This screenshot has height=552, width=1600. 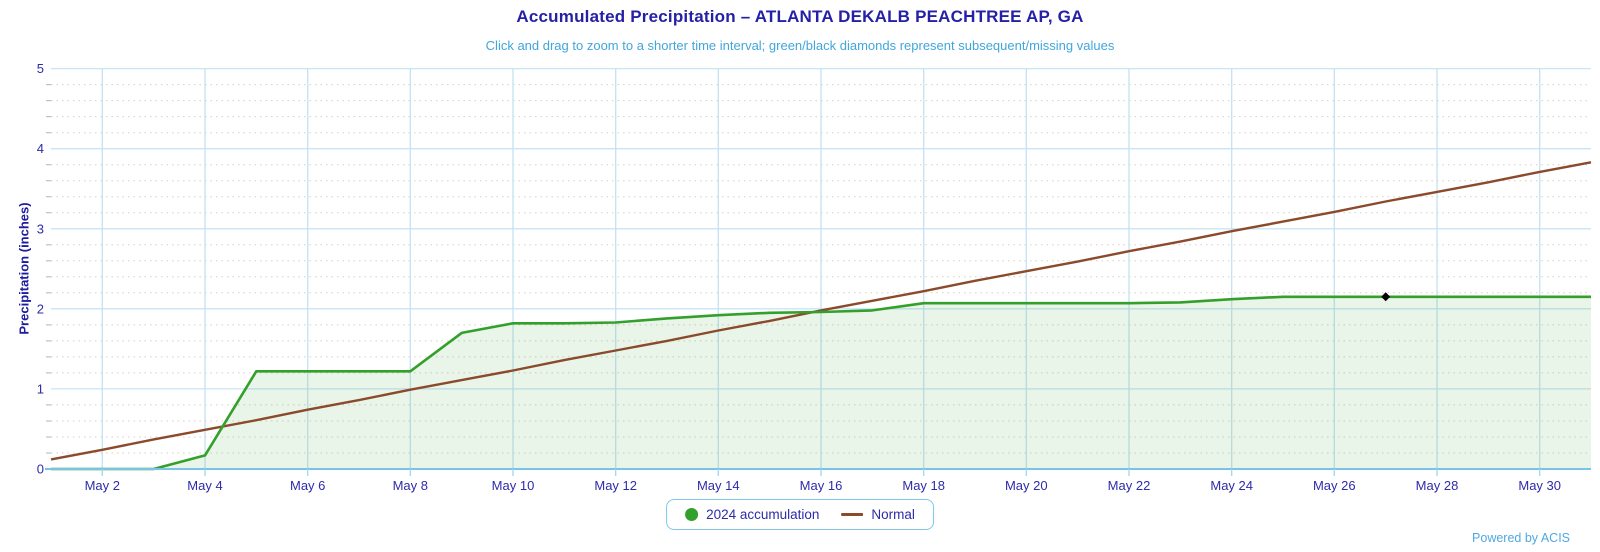 I want to click on legend-item-accumulation: 2024 accumulation, so click(x=752, y=514).